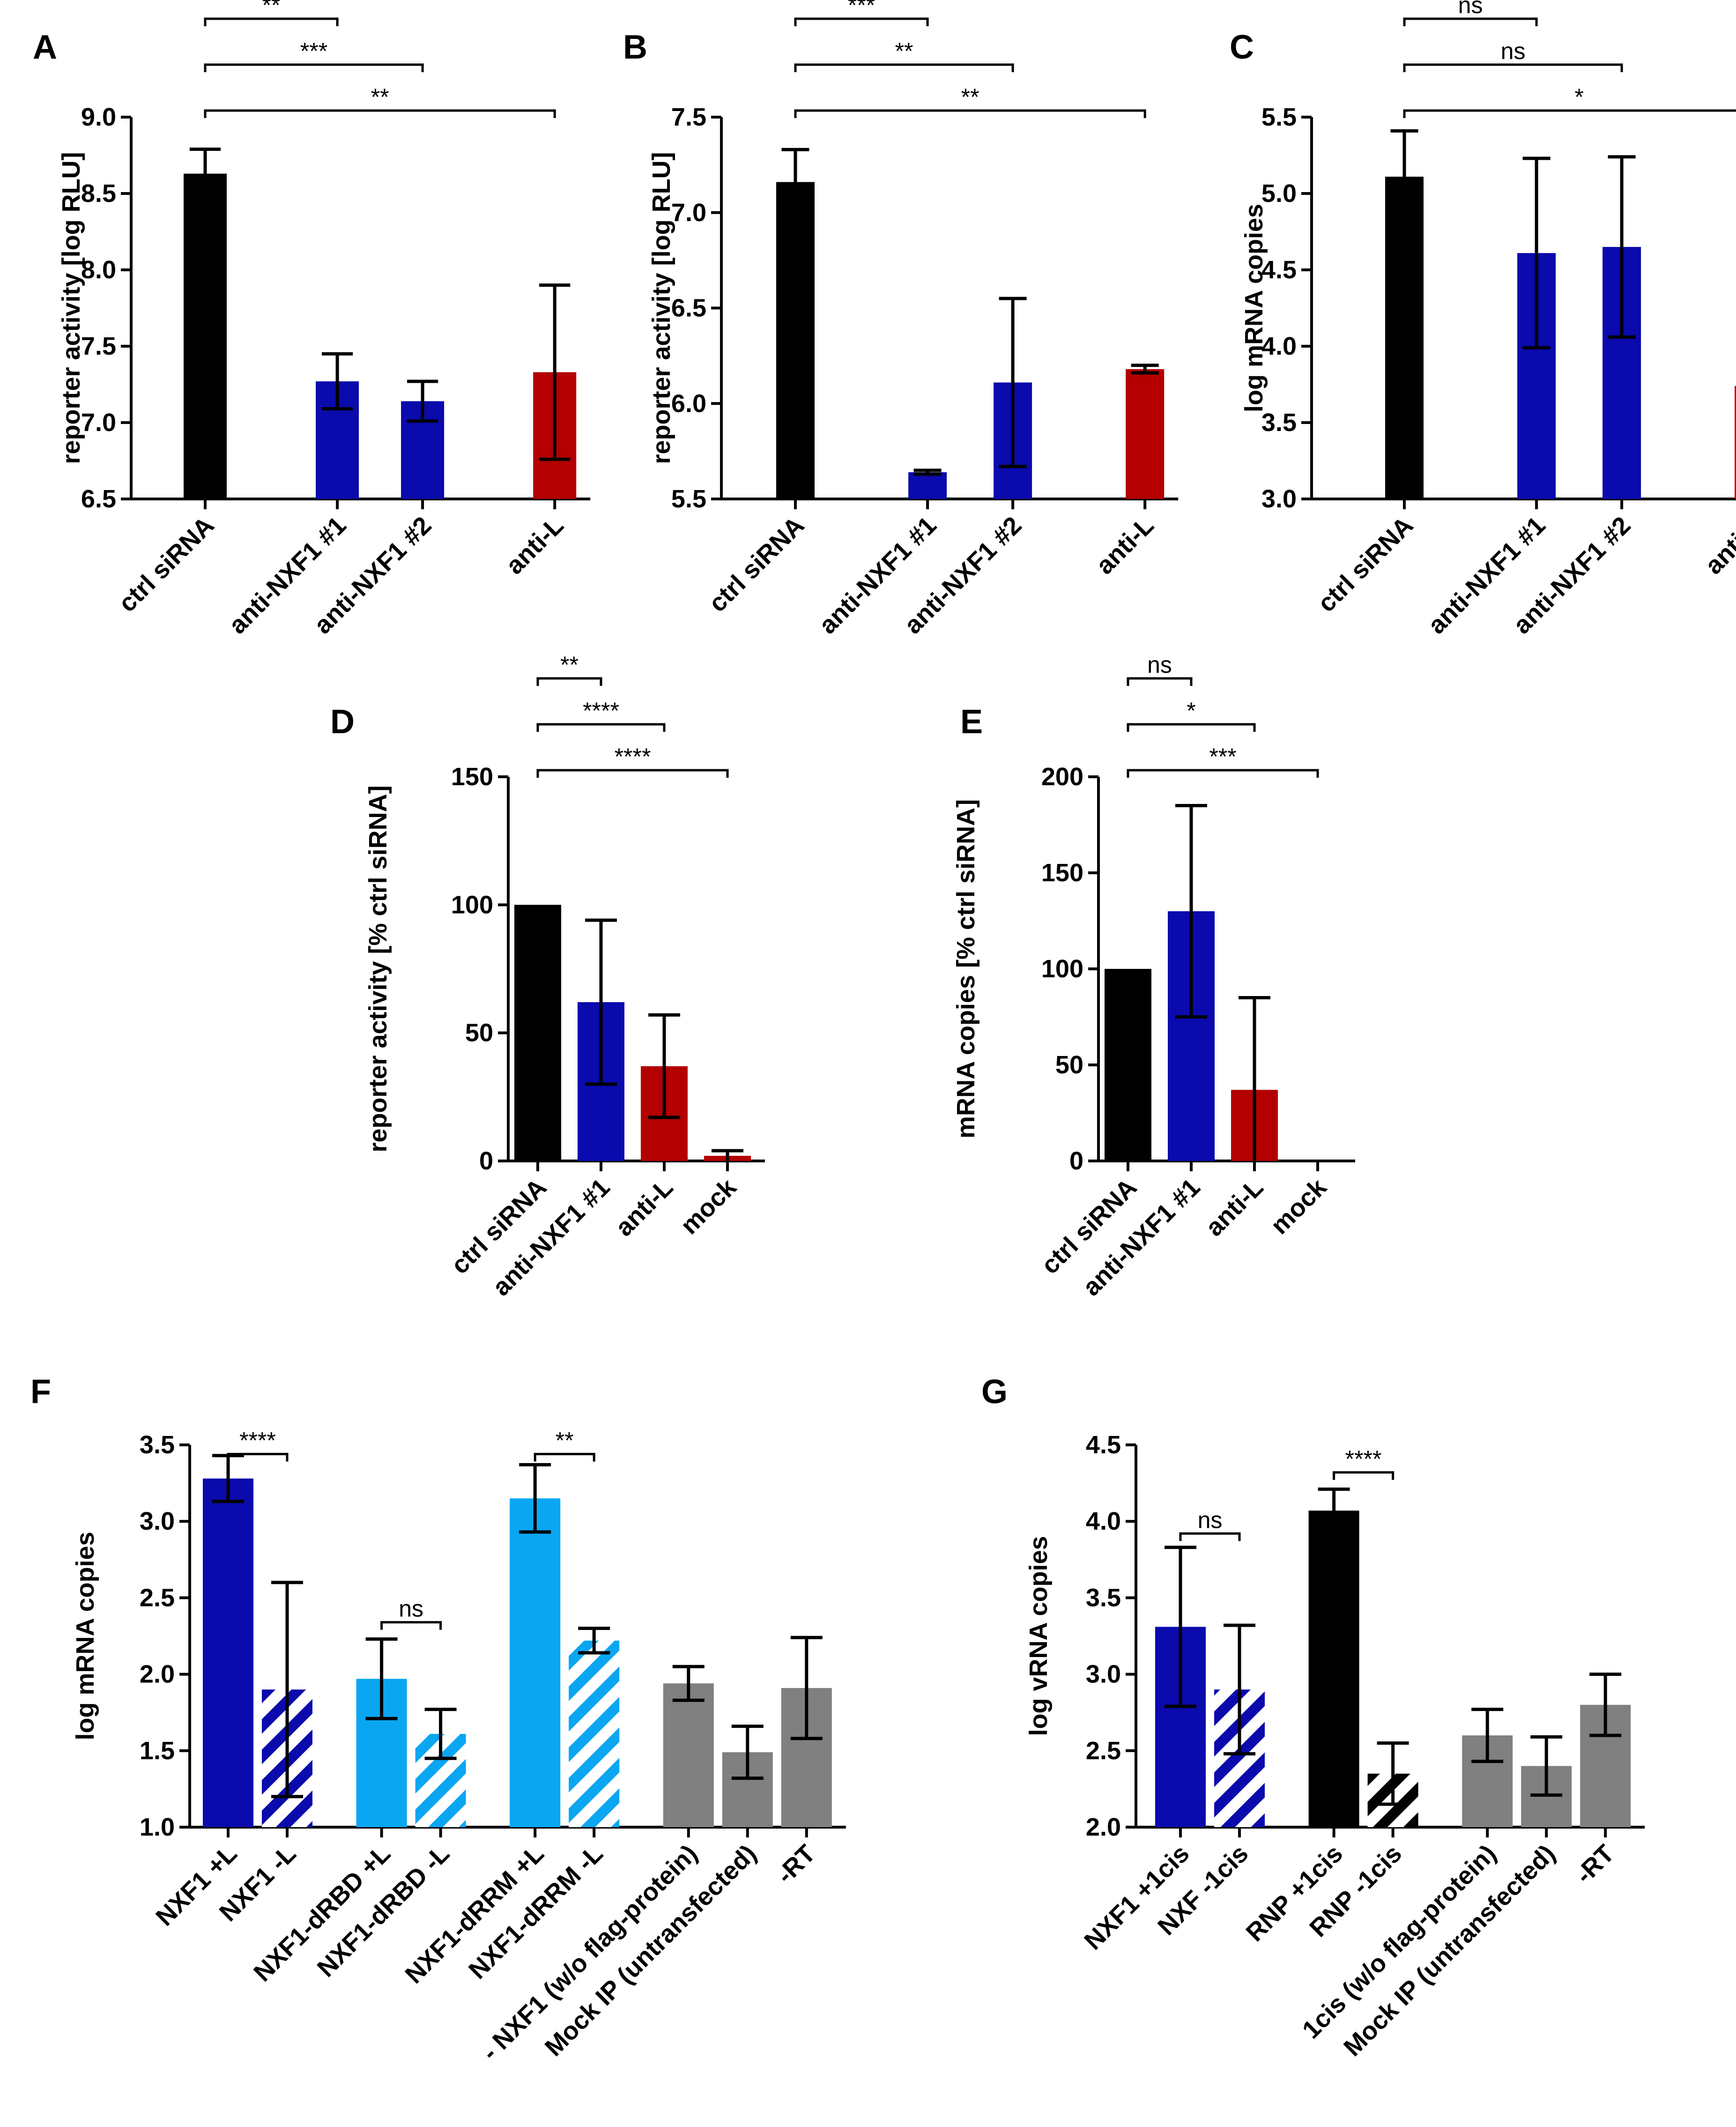 The height and width of the screenshot is (2127, 1736). Describe the element at coordinates (689, 403) in the screenshot. I see `y-tick-label: 6.0` at that location.